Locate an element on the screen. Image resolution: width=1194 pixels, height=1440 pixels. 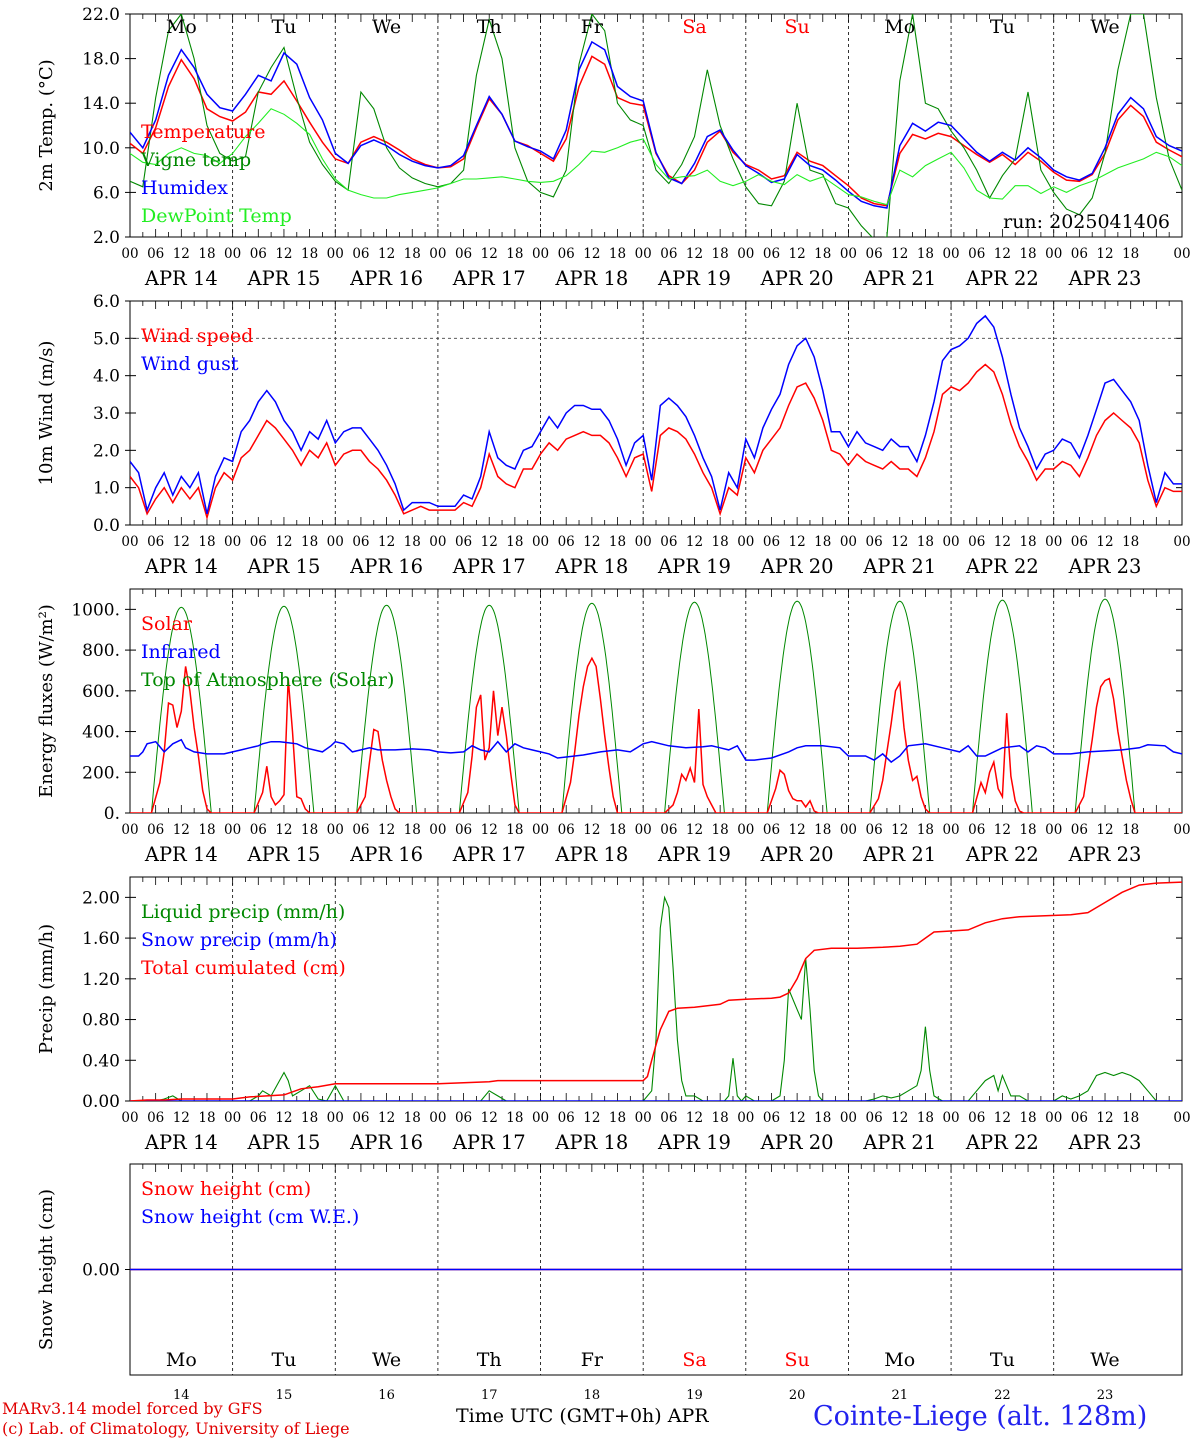
series-wind-speed is located at coordinates (656, 442).